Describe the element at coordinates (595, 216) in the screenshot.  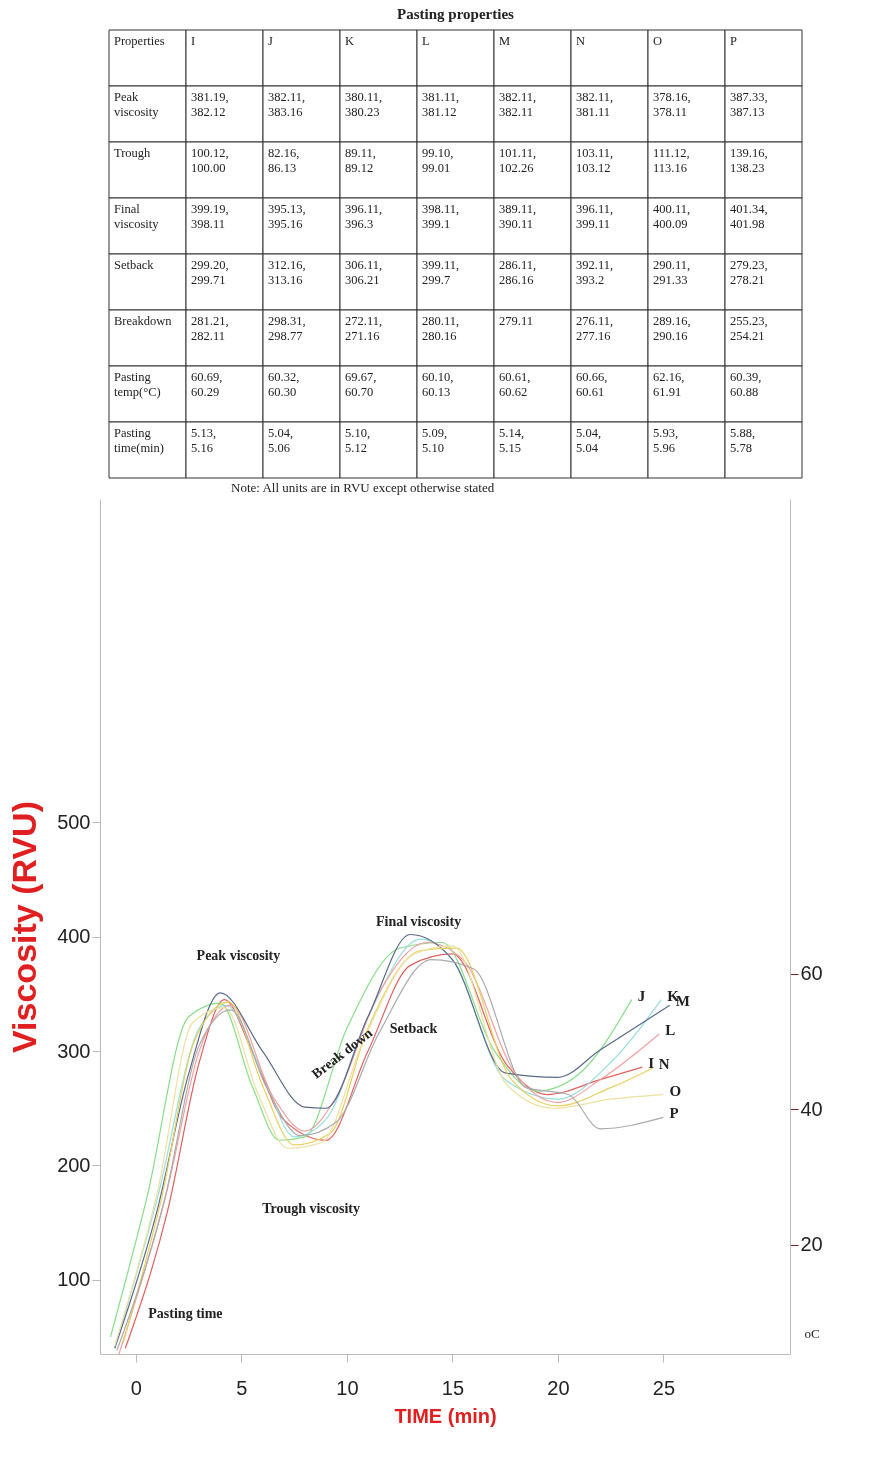
I see `text: 396.11, 399.11` at that location.